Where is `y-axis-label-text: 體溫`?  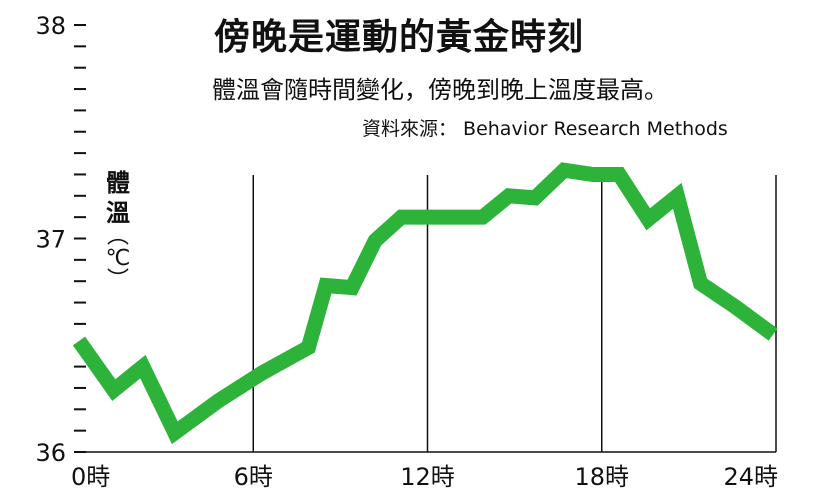
y-axis-label-text: 體溫 is located at coordinates (118, 198).